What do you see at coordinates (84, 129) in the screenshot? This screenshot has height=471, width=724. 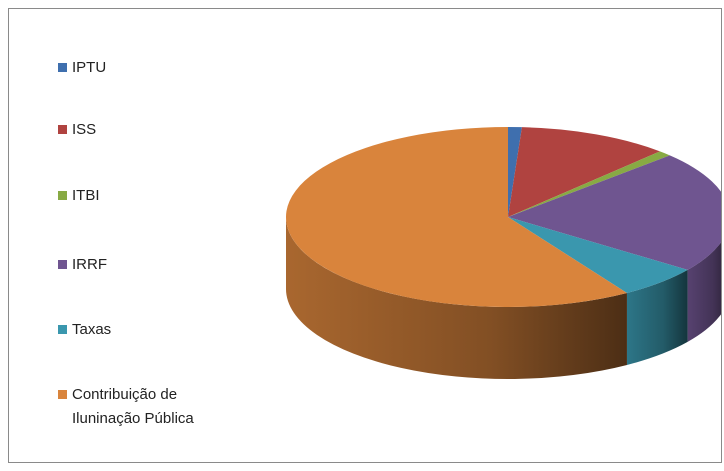 I see `legend-label: ISS` at bounding box center [84, 129].